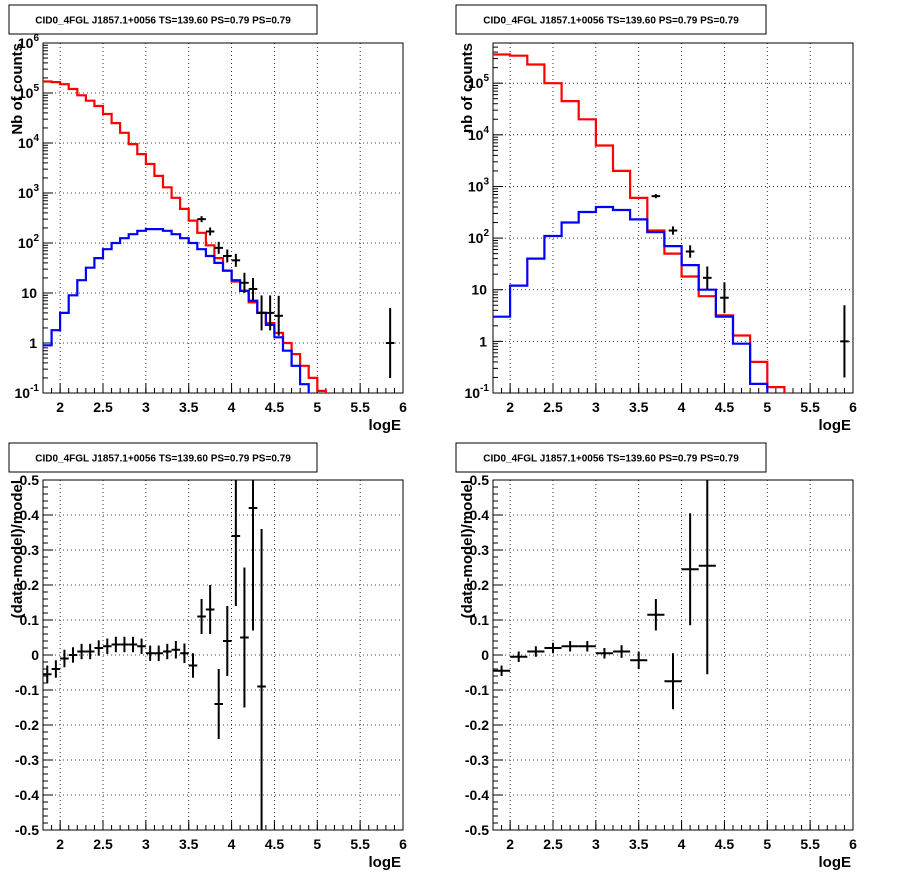 The height and width of the screenshot is (875, 898). I want to click on y-tick-label: 0.5, so click(30, 480).